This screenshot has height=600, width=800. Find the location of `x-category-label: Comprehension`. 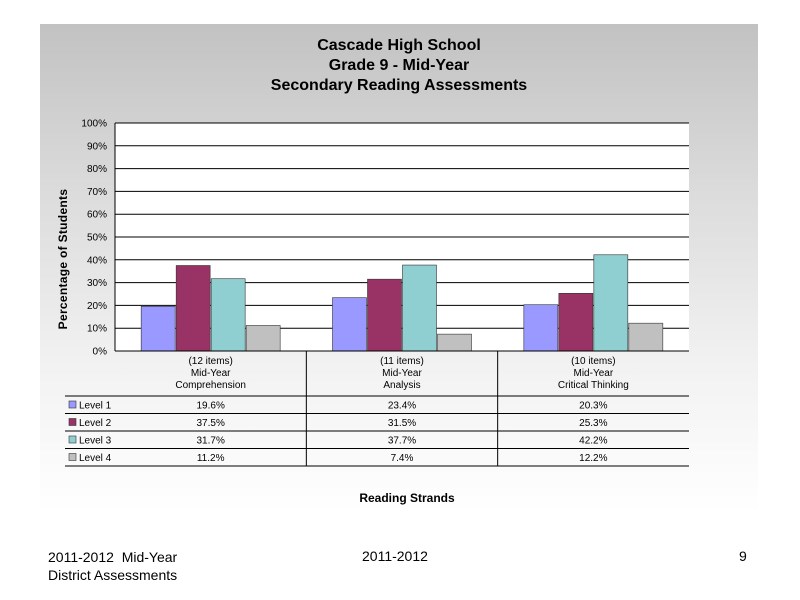

x-category-label: Comprehension is located at coordinates (210, 385).